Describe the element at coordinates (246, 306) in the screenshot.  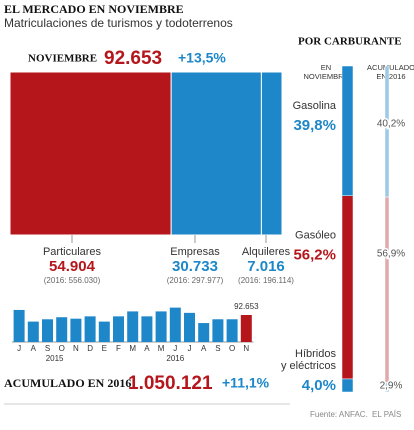
I see `bar-value-label: 92.653` at that location.